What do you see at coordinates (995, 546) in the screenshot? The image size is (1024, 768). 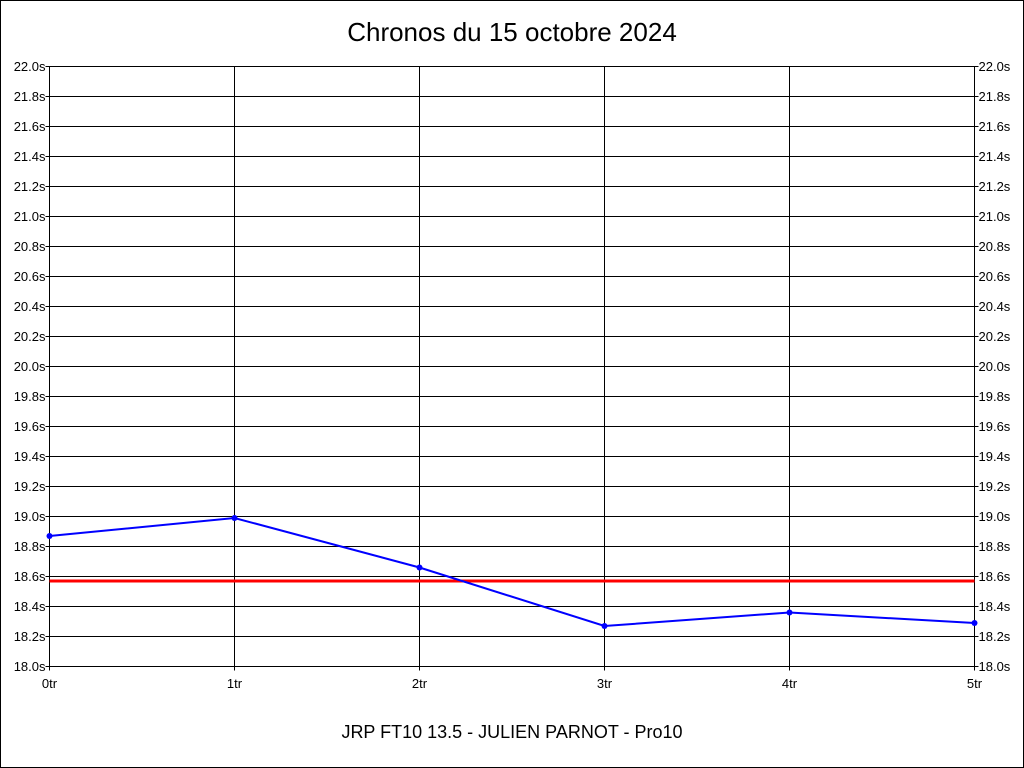 I see `y2-tick-label: 18.8s` at bounding box center [995, 546].